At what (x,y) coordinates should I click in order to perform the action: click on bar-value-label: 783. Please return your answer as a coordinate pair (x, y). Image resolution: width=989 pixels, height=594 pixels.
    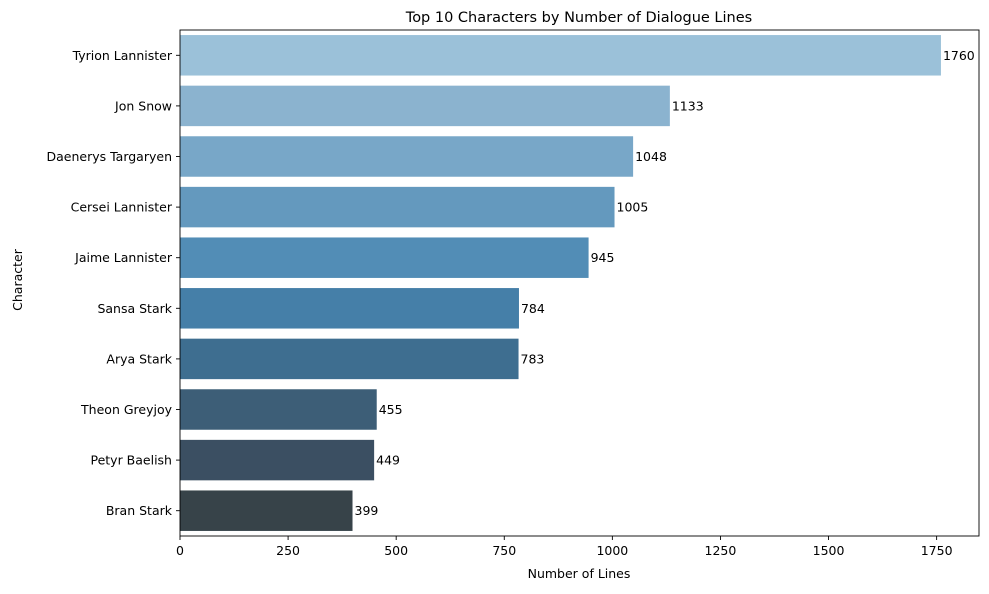
    Looking at the image, I should click on (533, 358).